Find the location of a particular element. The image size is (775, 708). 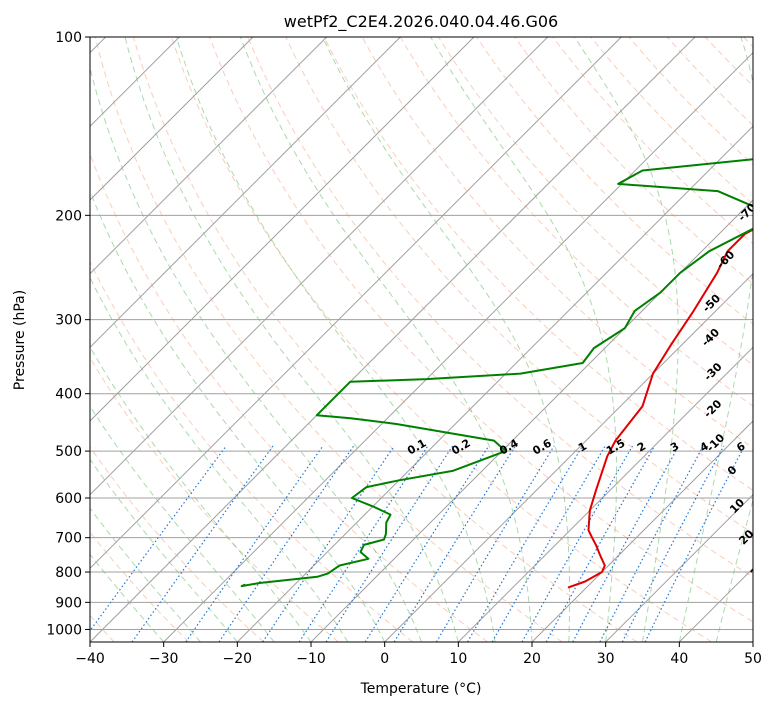

x-tick-label-3: −10 is located at coordinates (311, 659).